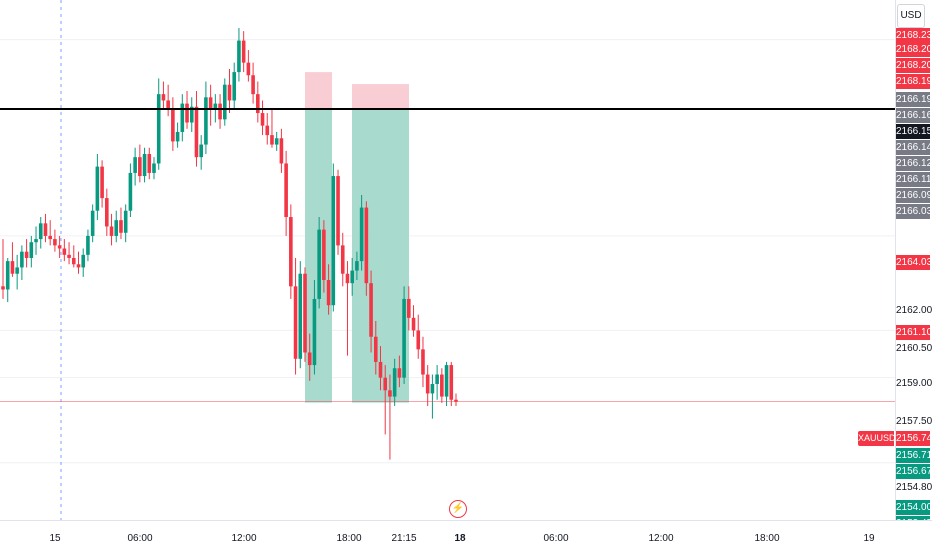 The image size is (932, 551). What do you see at coordinates (914, 262) in the screenshot?
I see `price-label: 2164.03` at bounding box center [914, 262].